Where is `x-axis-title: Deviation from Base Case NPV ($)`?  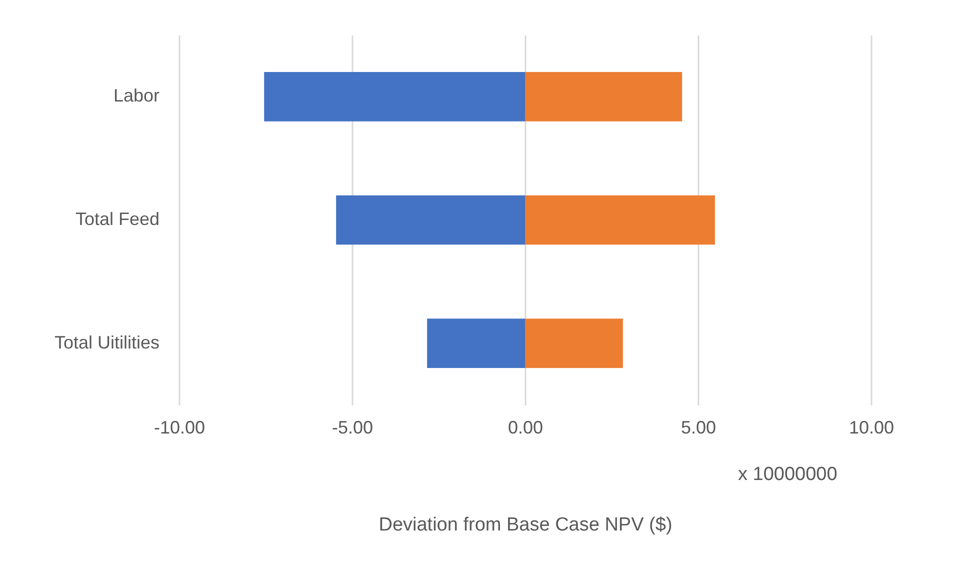 x-axis-title: Deviation from Base Case NPV ($) is located at coordinates (525, 525).